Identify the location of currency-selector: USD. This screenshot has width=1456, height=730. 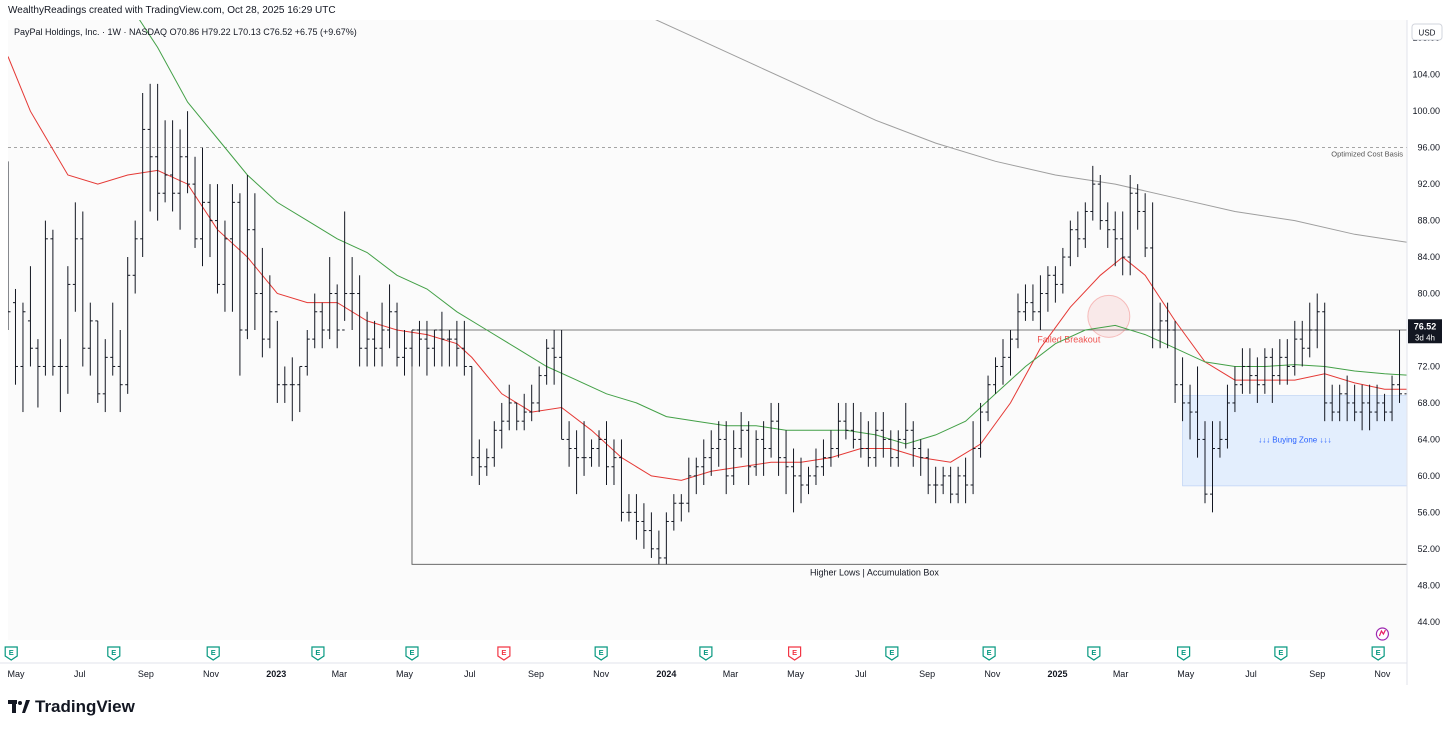
(1427, 32).